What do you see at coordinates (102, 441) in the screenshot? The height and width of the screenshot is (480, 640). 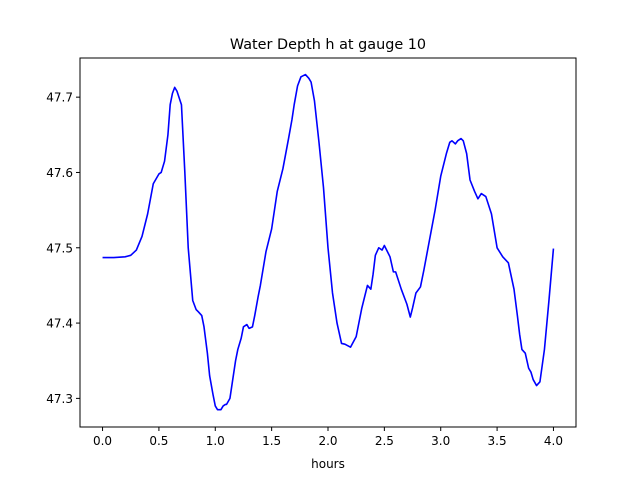 I see `x-tick-label: 0.0` at bounding box center [102, 441].